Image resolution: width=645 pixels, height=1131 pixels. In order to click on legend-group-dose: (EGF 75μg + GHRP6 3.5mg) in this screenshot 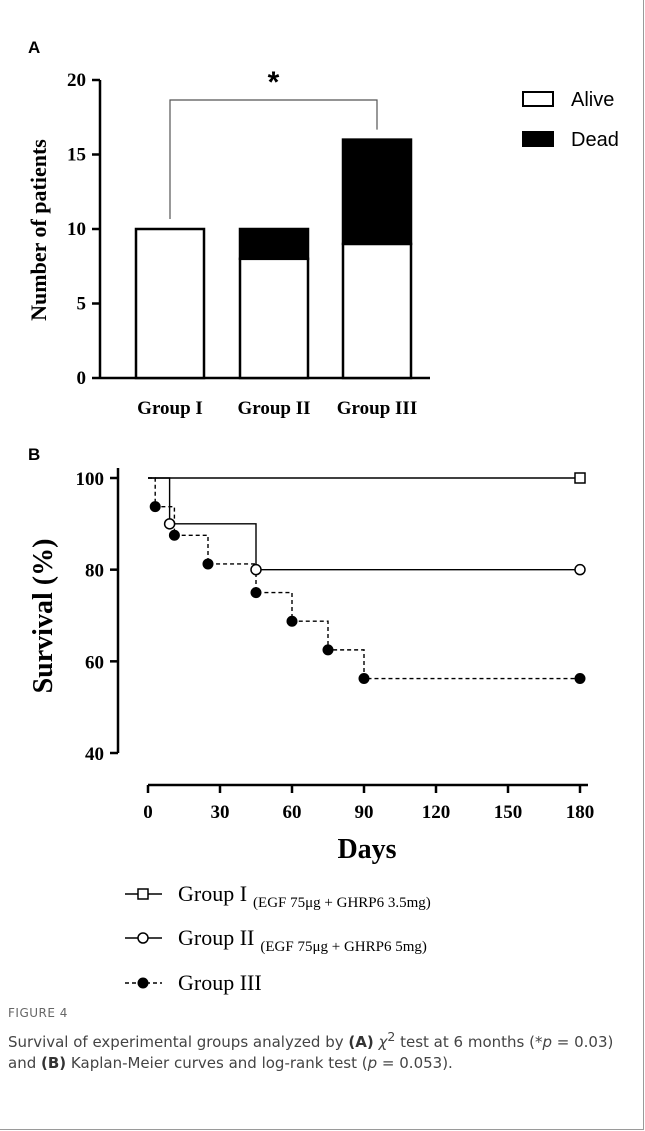, I will do `click(342, 903)`.